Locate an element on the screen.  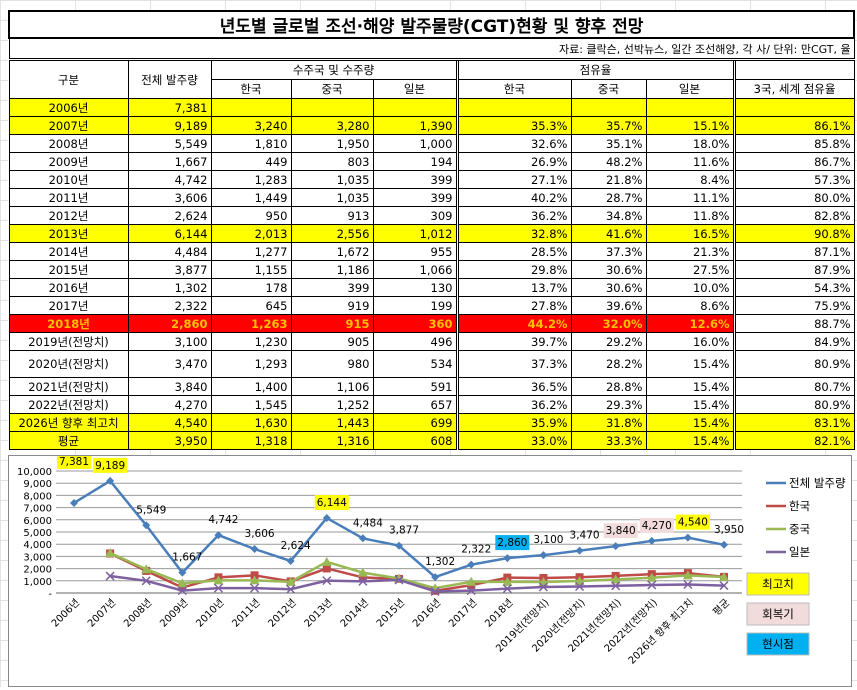
three-share-cell: 80.0% is located at coordinates (793, 197).